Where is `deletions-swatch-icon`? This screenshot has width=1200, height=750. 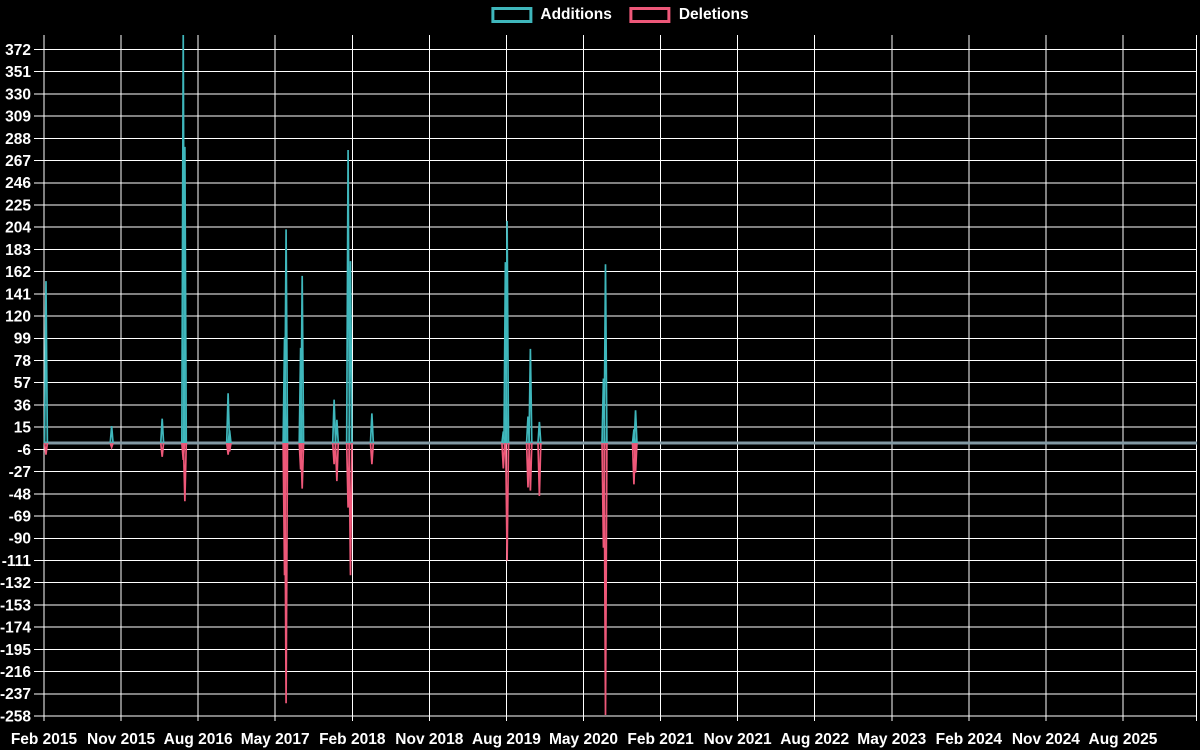 deletions-swatch-icon is located at coordinates (650, 15).